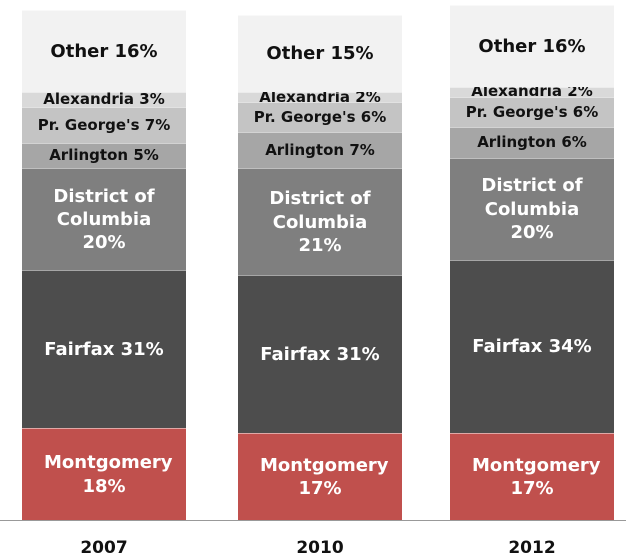 The height and width of the screenshot is (560, 626). Describe the element at coordinates (104, 548) in the screenshot. I see `x-tick-label: 2007` at that location.